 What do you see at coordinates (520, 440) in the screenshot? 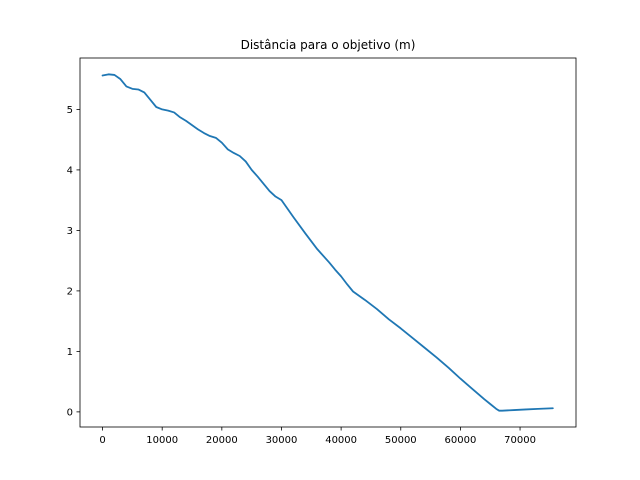
I see `x-tick-label: 70000` at bounding box center [520, 440].